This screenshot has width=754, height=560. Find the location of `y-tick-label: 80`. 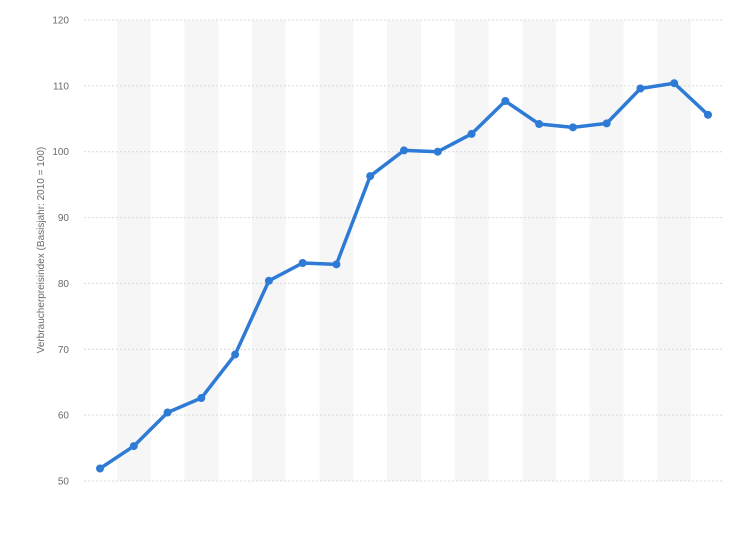

y-tick-label: 80 is located at coordinates (64, 284).